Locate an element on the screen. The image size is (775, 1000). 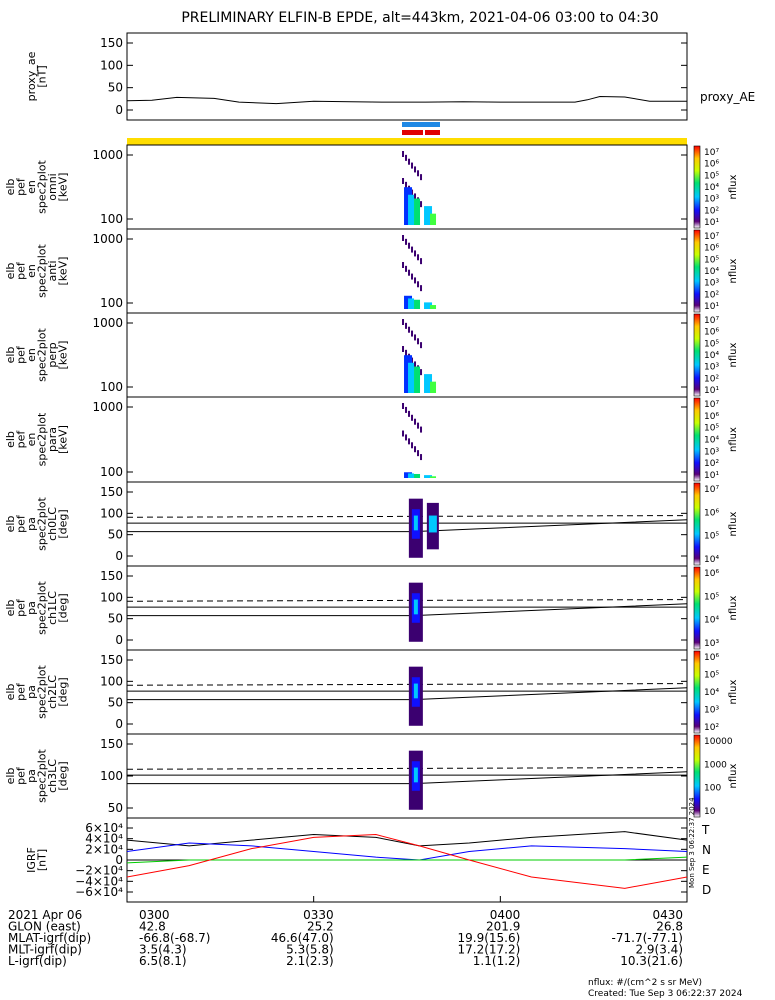
ephemeris-value: 3.5(4.3) is located at coordinates (163, 950).